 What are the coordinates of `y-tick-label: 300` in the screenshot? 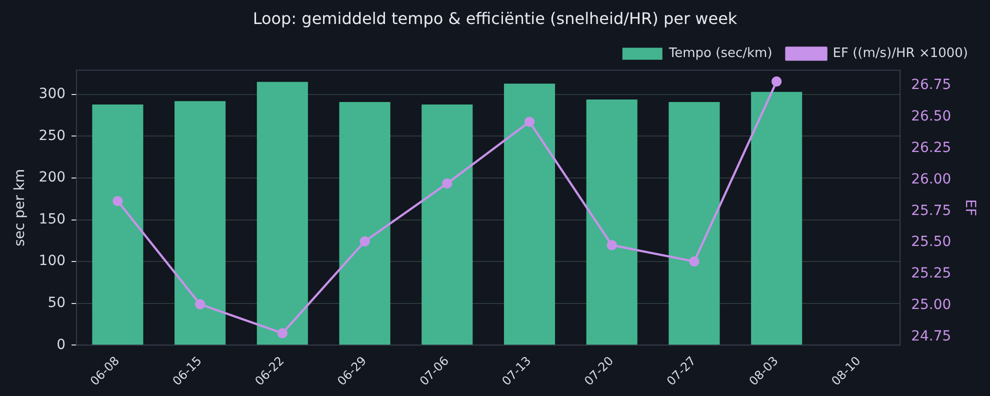 It's located at (52, 94).